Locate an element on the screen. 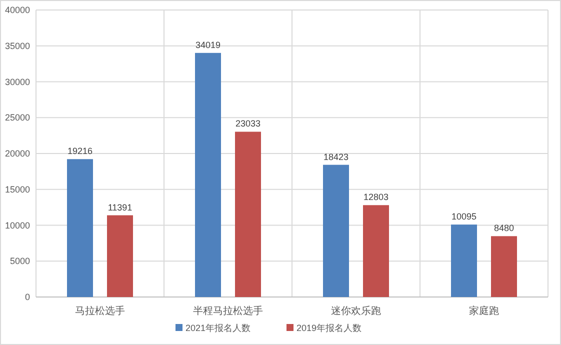 The image size is (561, 345). legend-label: 2021年报名人数 is located at coordinates (218, 328).